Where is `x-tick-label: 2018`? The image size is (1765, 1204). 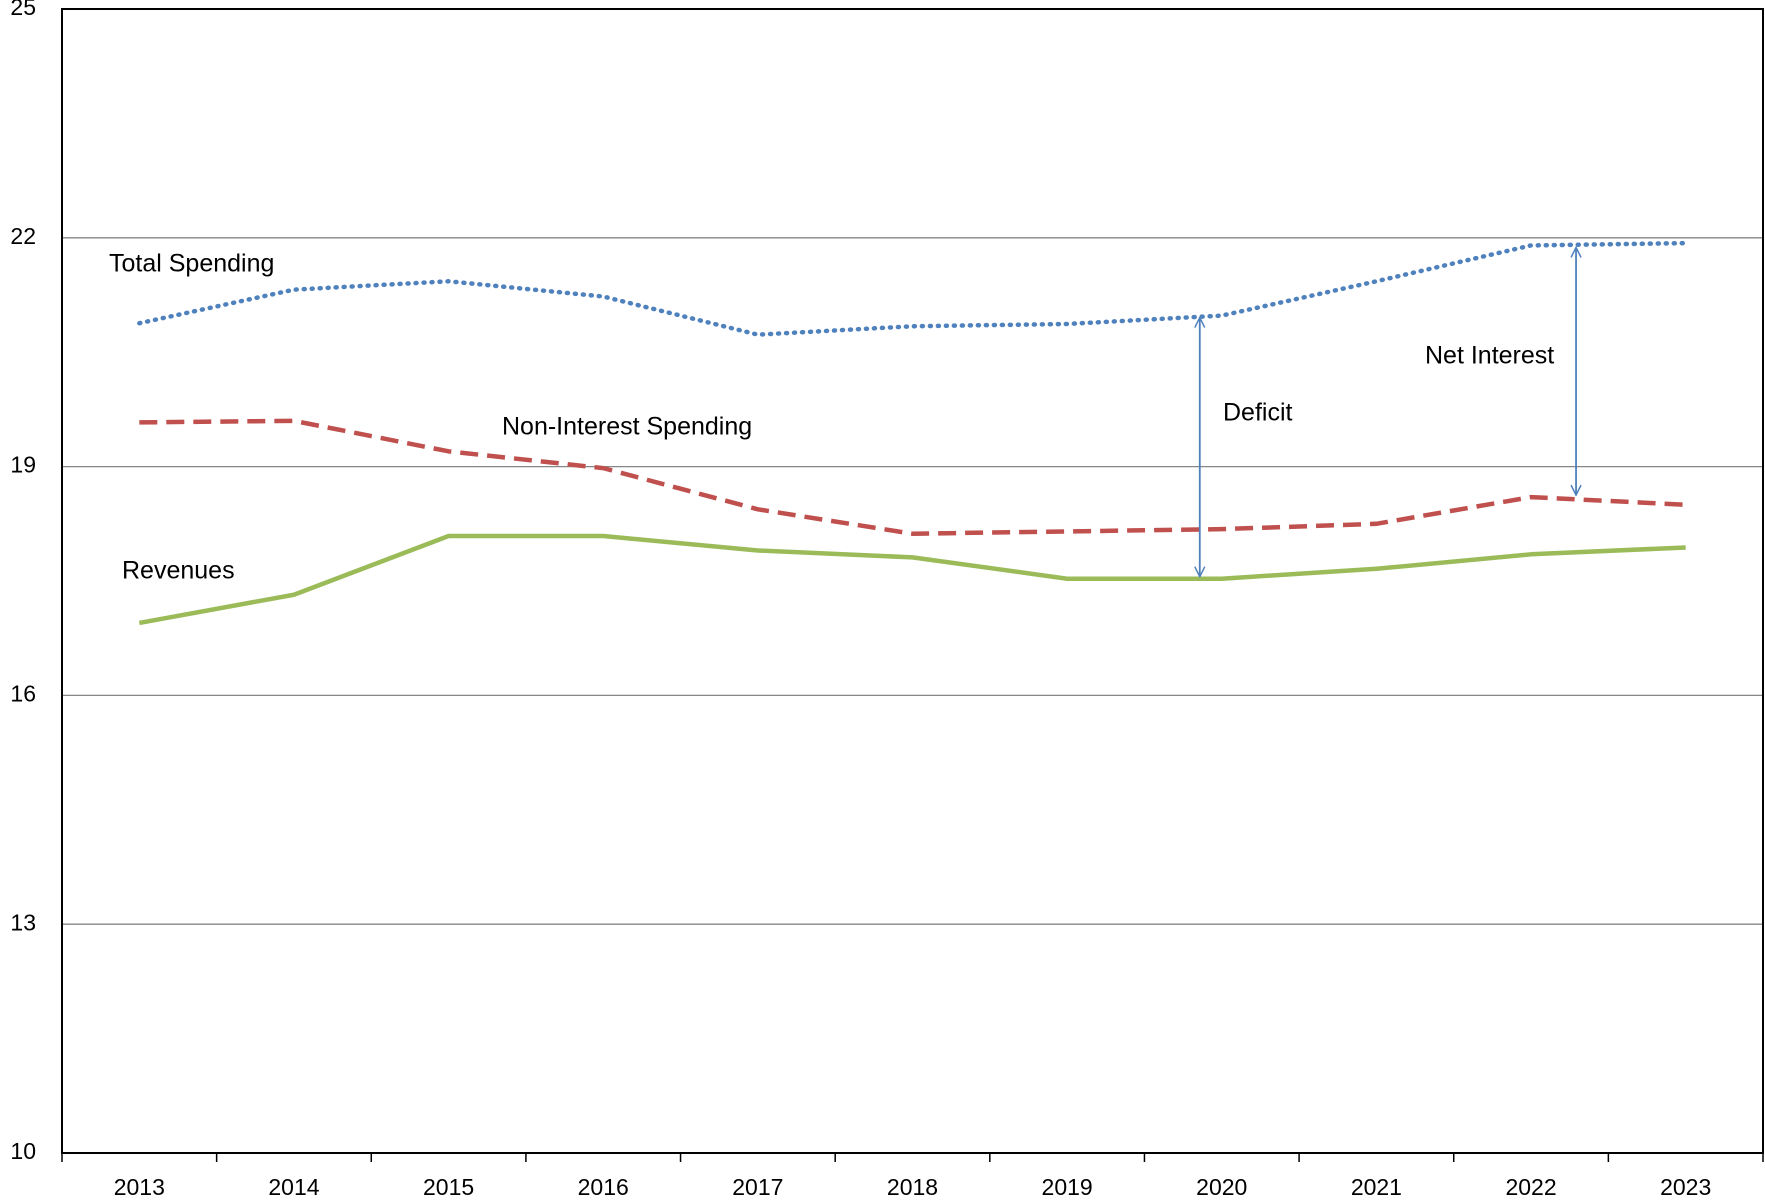
x-tick-label: 2018 is located at coordinates (912, 1187).